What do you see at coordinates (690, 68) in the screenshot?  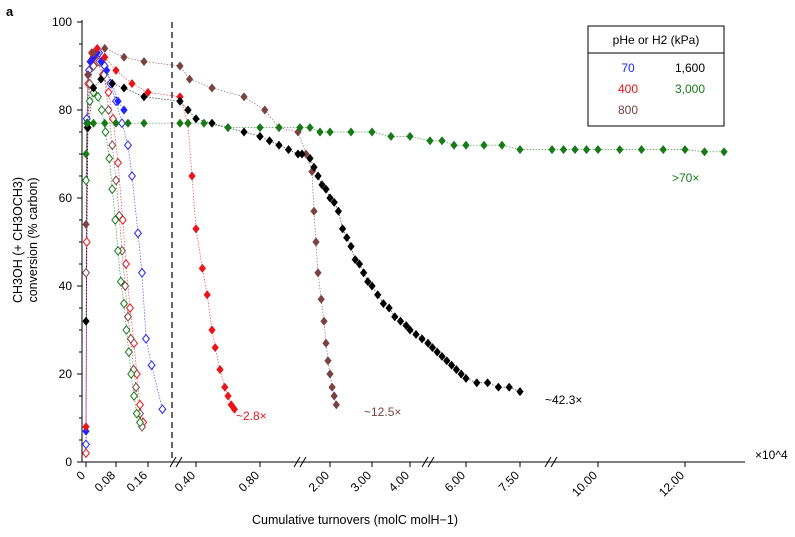 I see `legend-entry-1600: 1,600` at bounding box center [690, 68].